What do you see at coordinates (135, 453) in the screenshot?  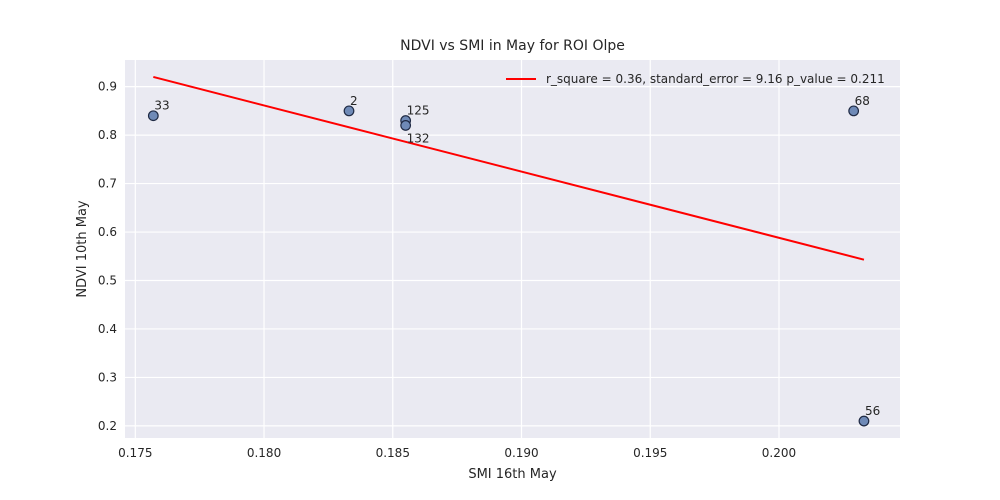 I see `x-tick-label: 0.175` at bounding box center [135, 453].